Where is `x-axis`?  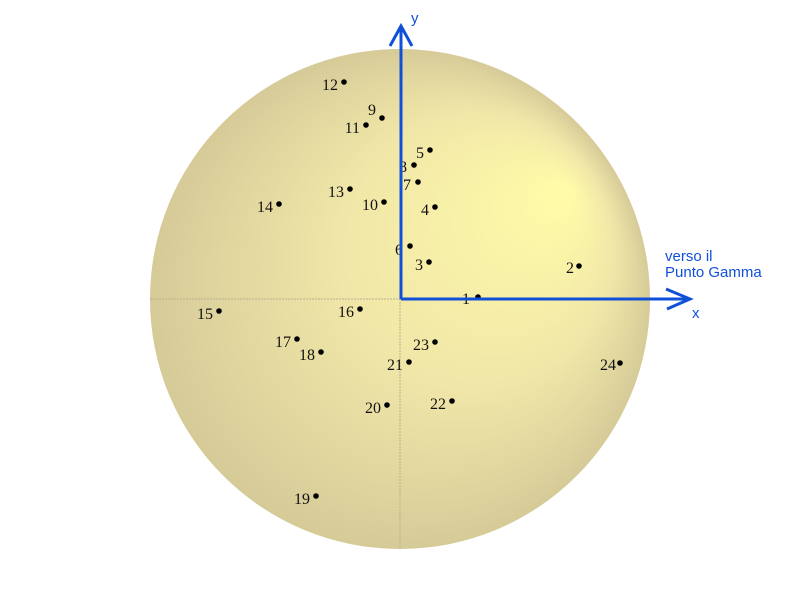 x-axis is located at coordinates (547, 299).